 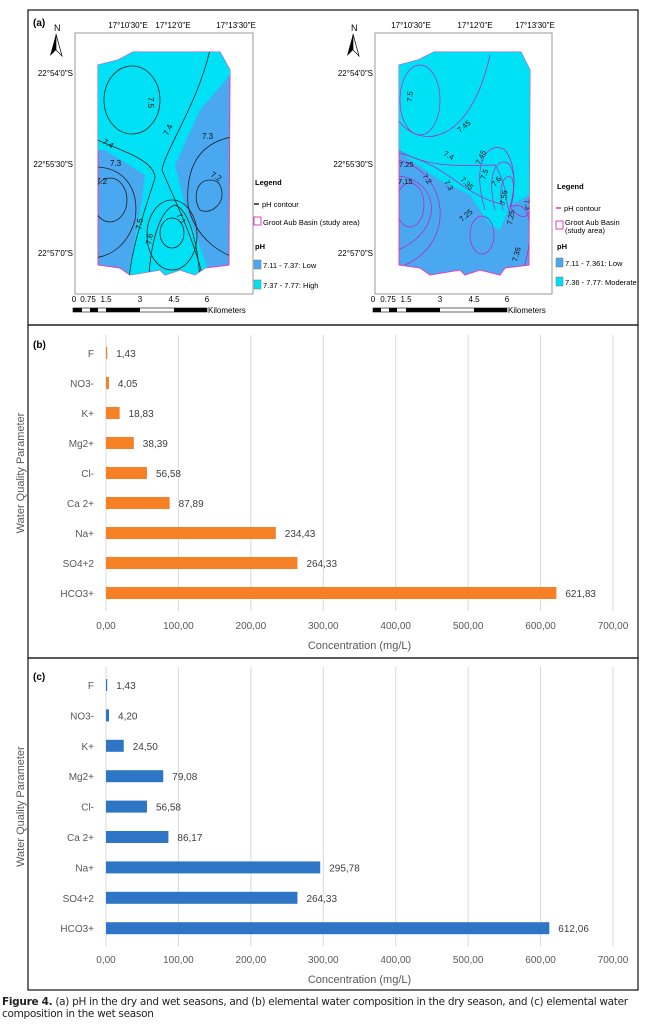 What do you see at coordinates (344, 868) in the screenshot?
I see `data-label: 295,78` at bounding box center [344, 868].